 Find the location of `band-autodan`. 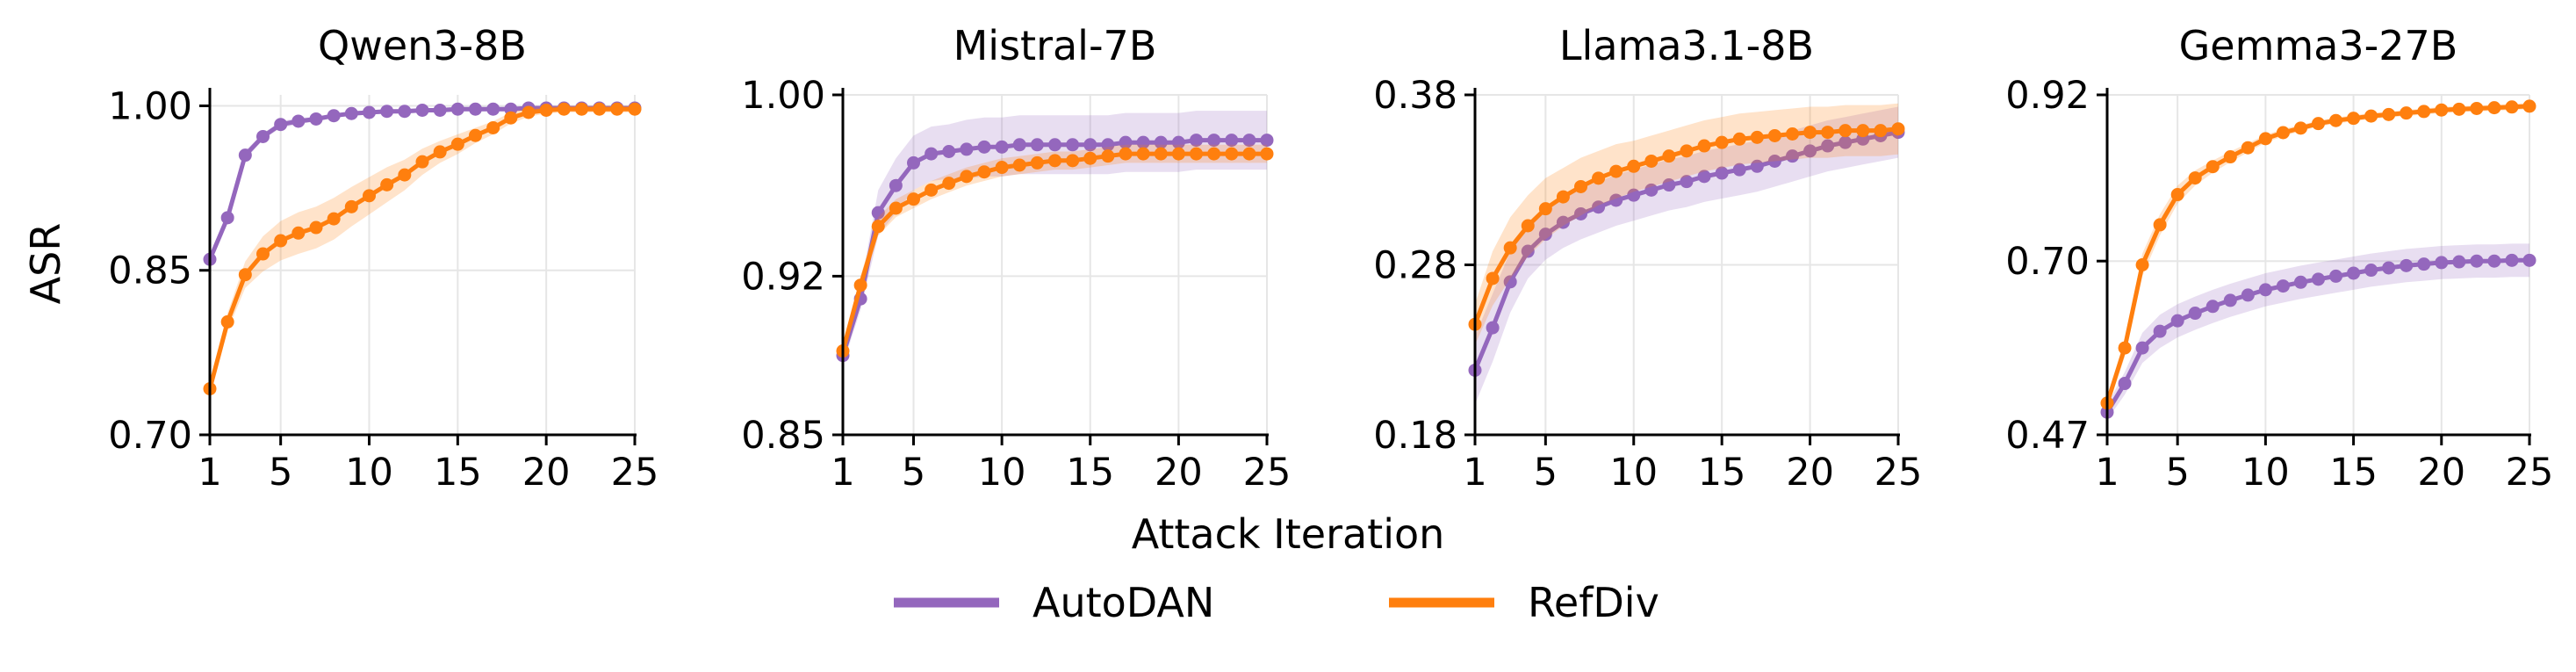

band-autodan is located at coordinates (1686, 255).